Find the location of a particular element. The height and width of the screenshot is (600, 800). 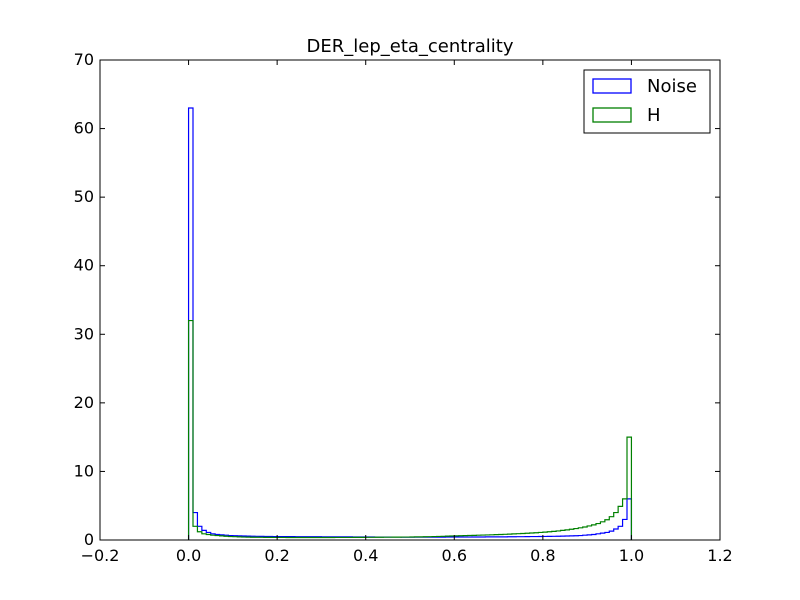

y-tick-label: 60 is located at coordinates (84, 128).